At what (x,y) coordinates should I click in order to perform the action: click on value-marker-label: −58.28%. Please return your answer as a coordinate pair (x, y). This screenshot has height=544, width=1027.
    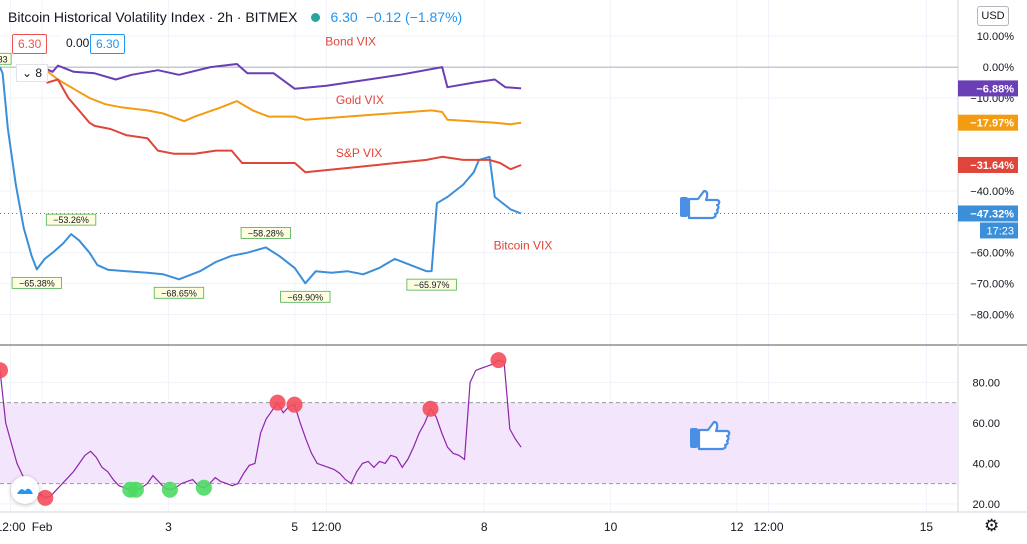
    Looking at the image, I should click on (266, 233).